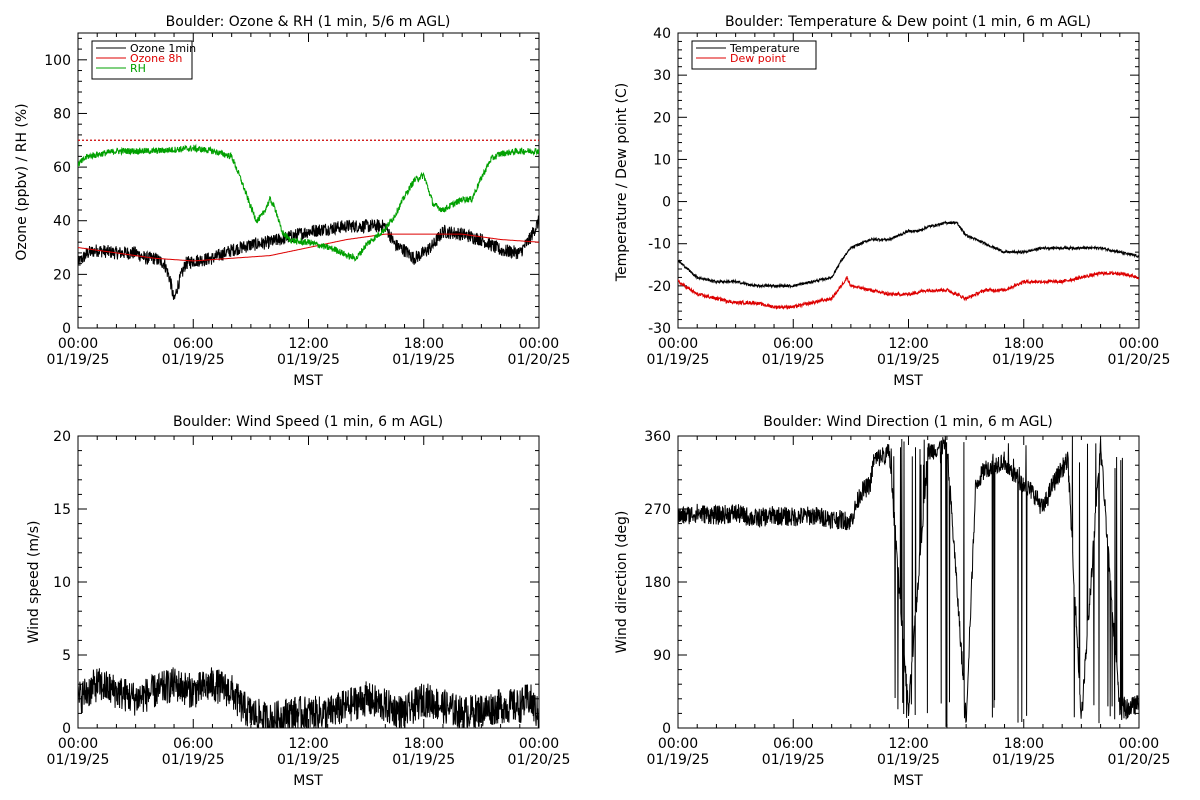  Describe the element at coordinates (622, 182) in the screenshot. I see `y-axis-label: Temperature / Dew point (C)` at that location.